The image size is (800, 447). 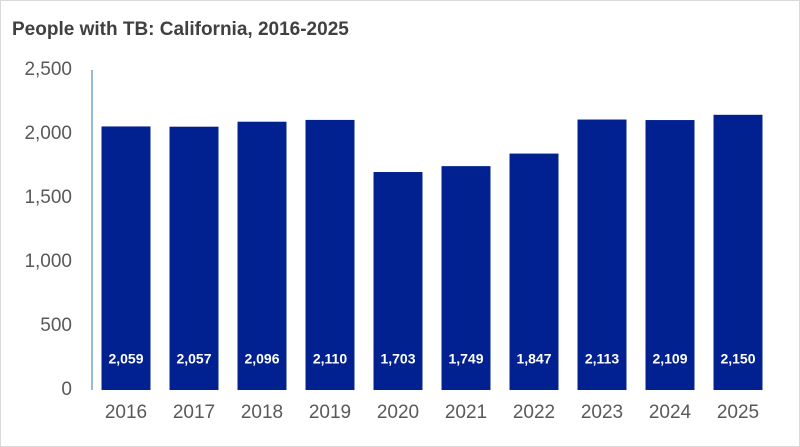 I want to click on data-label: 2,109, so click(x=669, y=359).